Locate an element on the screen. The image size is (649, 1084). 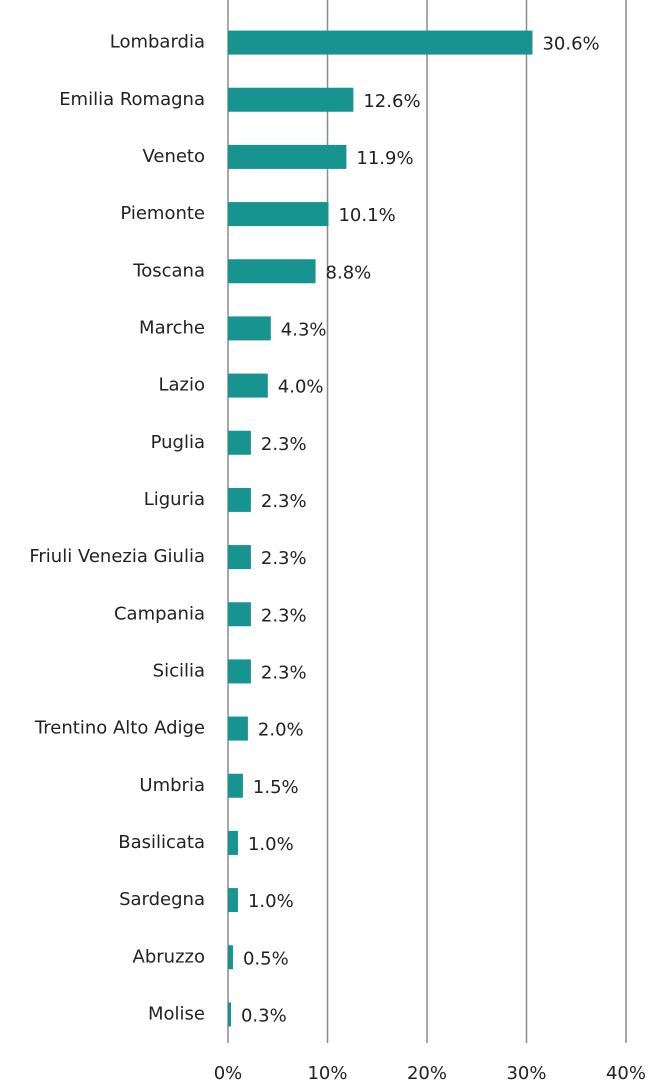
y-tick-label: Toscana is located at coordinates (168, 270).